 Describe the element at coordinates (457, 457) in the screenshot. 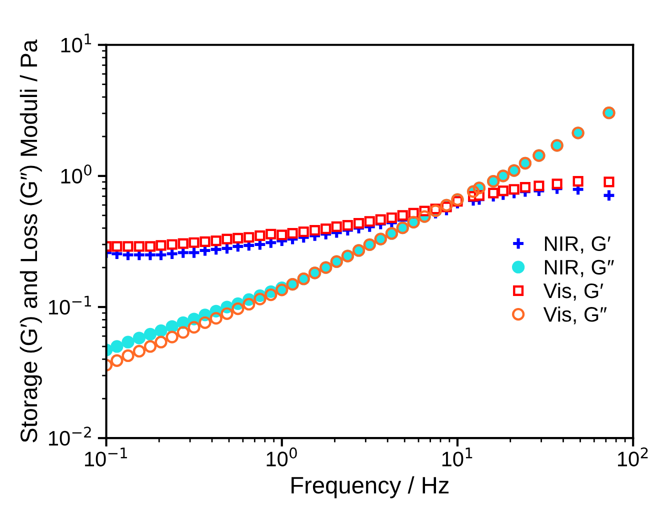

I see `x-tick-label: 10$^{1}$` at that location.